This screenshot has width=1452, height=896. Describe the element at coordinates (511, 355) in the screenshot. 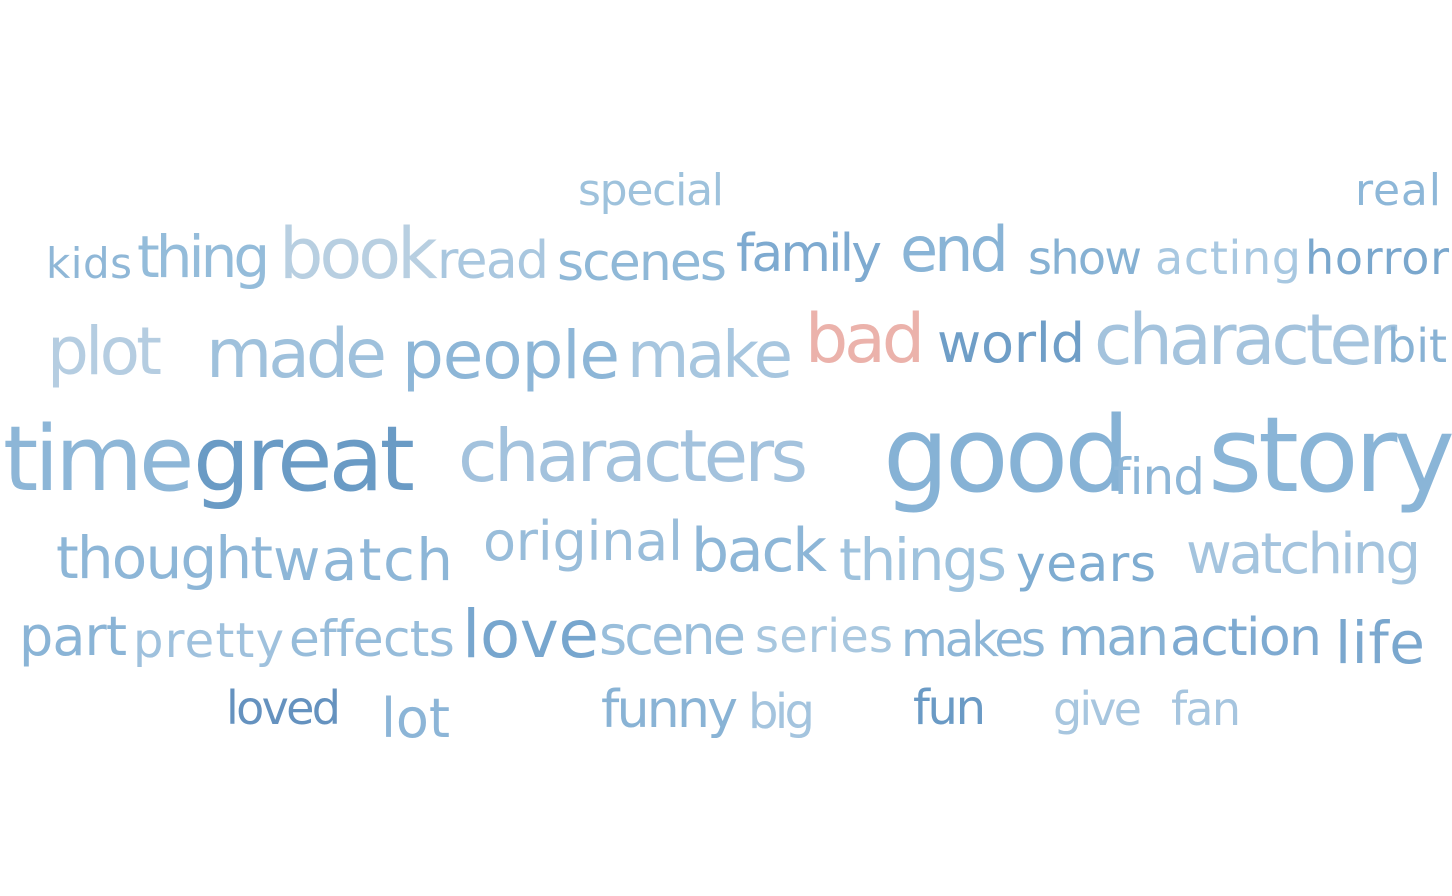

I see `word-people: people` at that location.